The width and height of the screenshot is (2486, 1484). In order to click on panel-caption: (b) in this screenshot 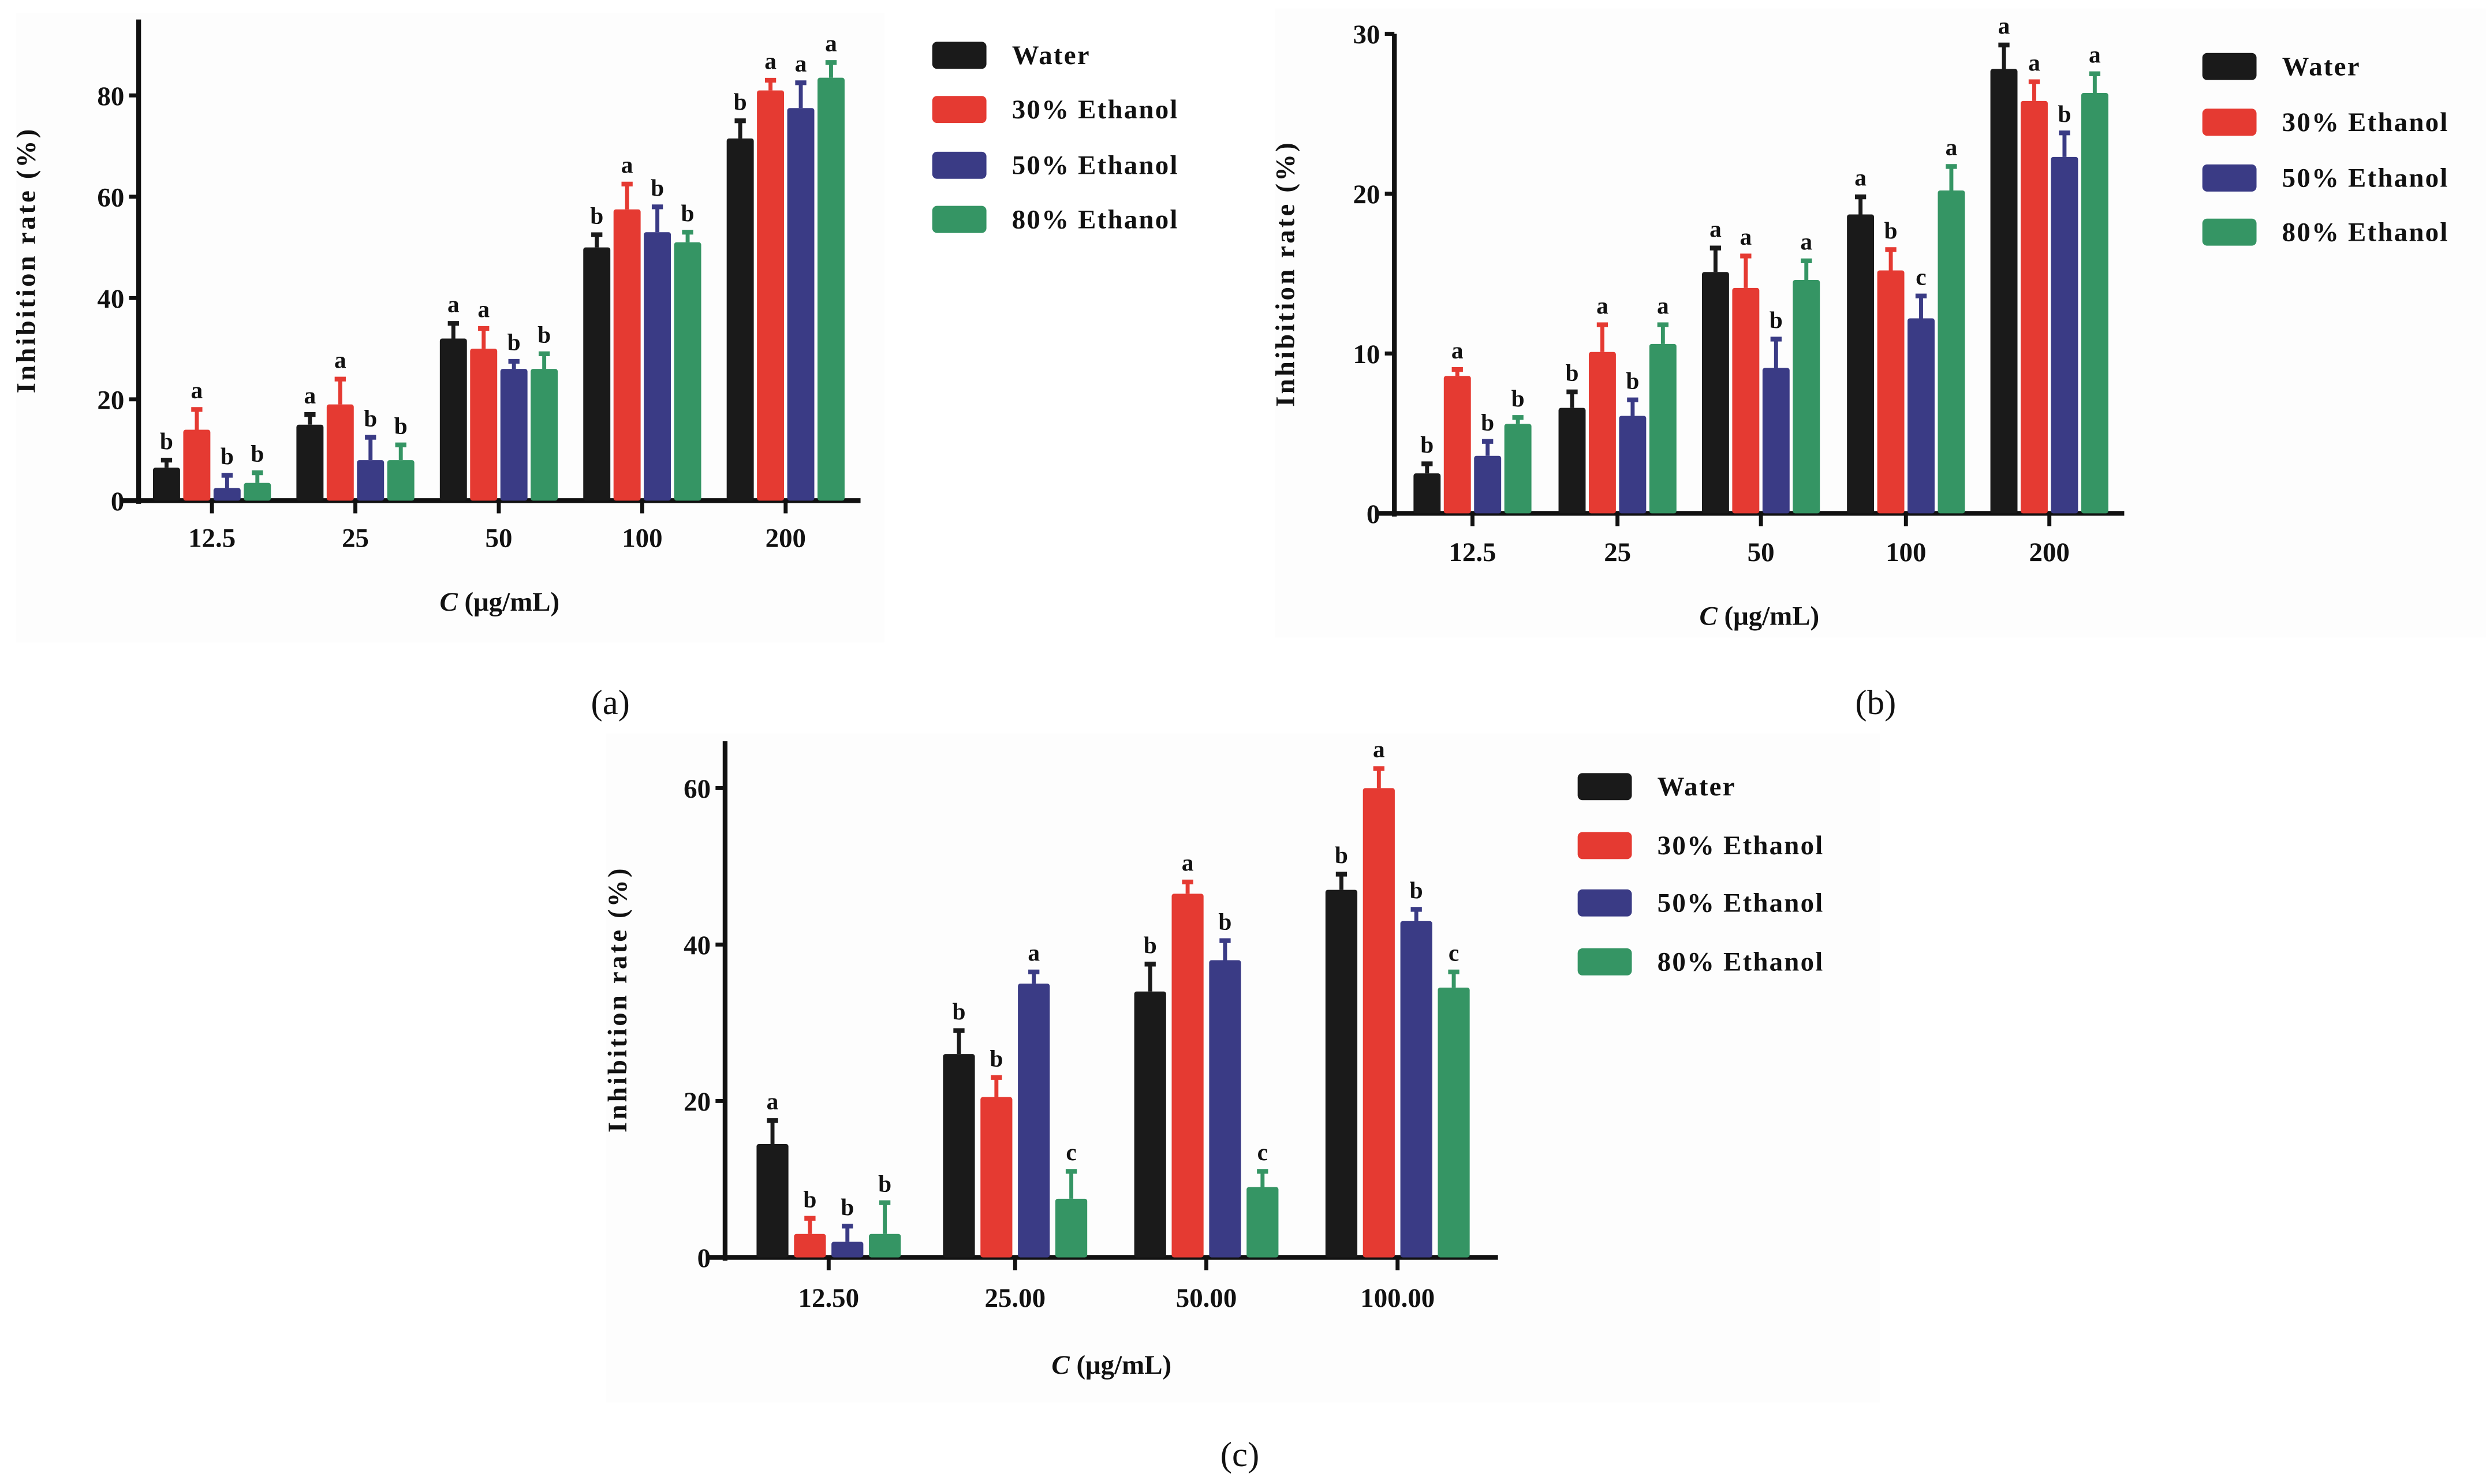, I will do `click(1875, 703)`.